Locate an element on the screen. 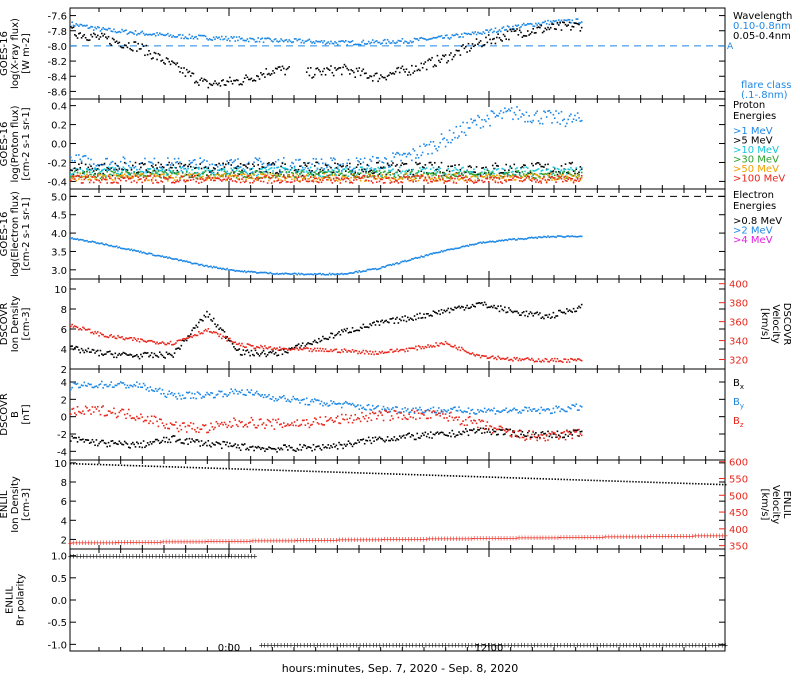  series--100-mev is located at coordinates (326, 179).